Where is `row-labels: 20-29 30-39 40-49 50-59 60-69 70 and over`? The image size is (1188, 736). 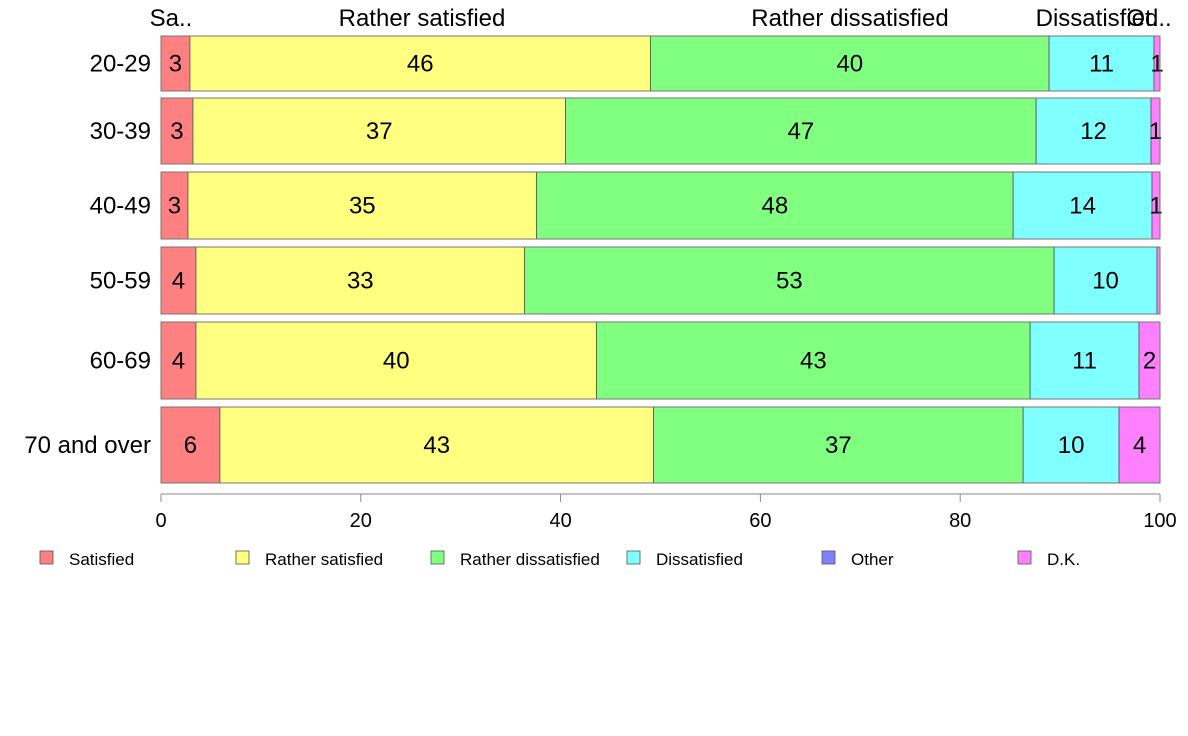
row-labels: 20-29 30-39 40-49 50-59 60-69 70 and over is located at coordinates (87, 255).